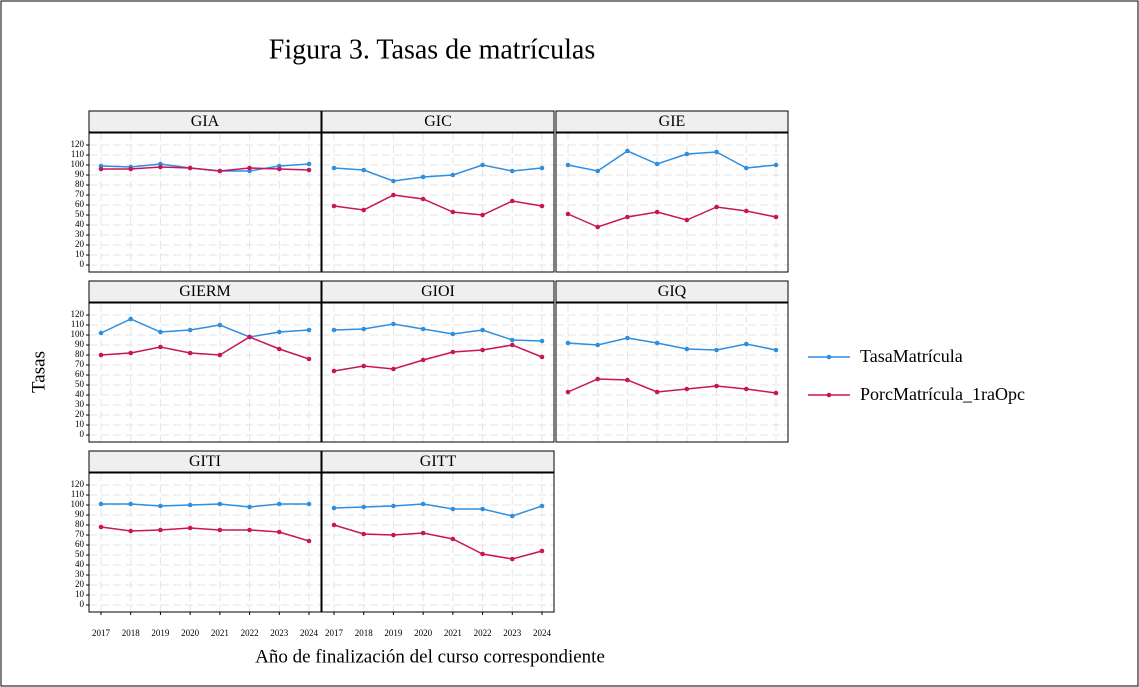 The width and height of the screenshot is (1139, 687). I want to click on panel-title: GIOI, so click(438, 291).